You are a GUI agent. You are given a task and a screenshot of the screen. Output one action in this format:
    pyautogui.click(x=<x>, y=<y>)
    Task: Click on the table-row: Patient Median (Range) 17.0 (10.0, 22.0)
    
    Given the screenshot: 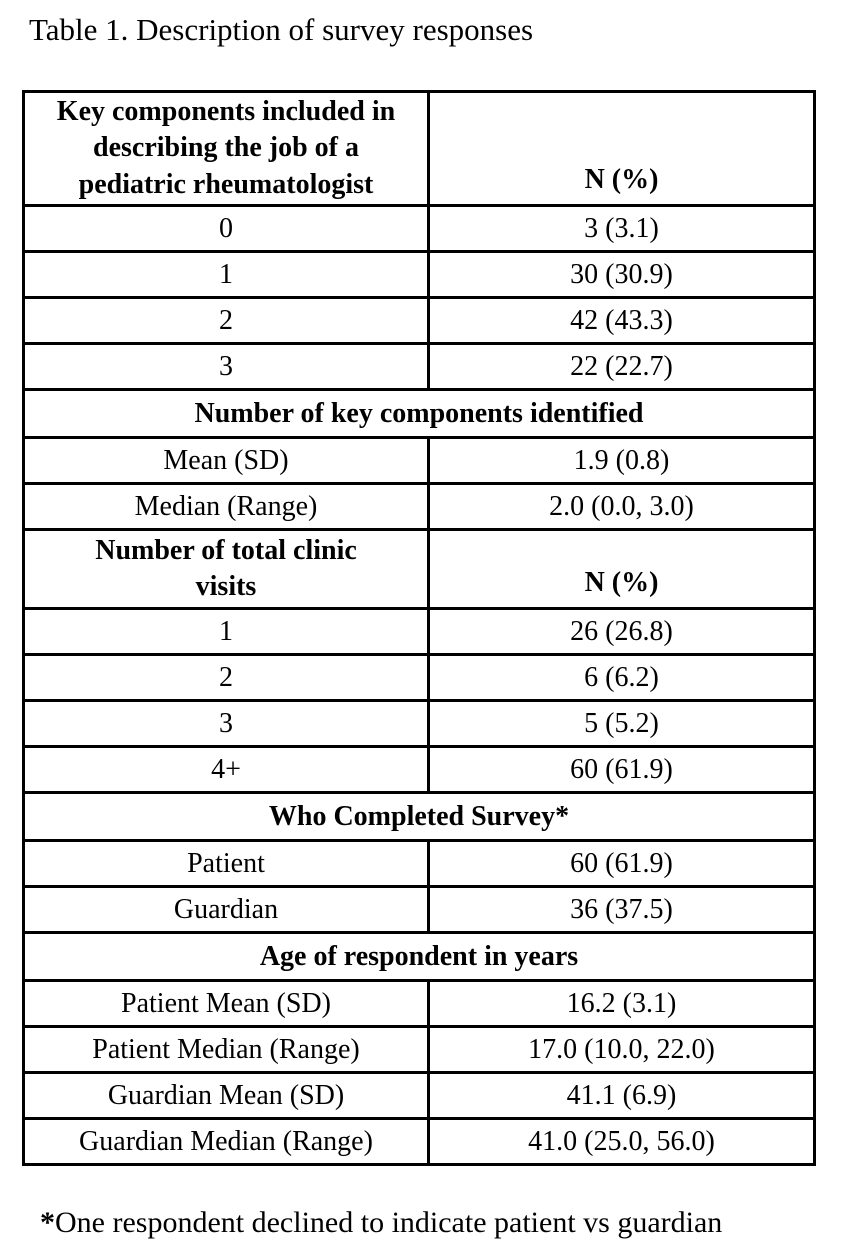 What is the action you would take?
    pyautogui.click(x=419, y=1050)
    